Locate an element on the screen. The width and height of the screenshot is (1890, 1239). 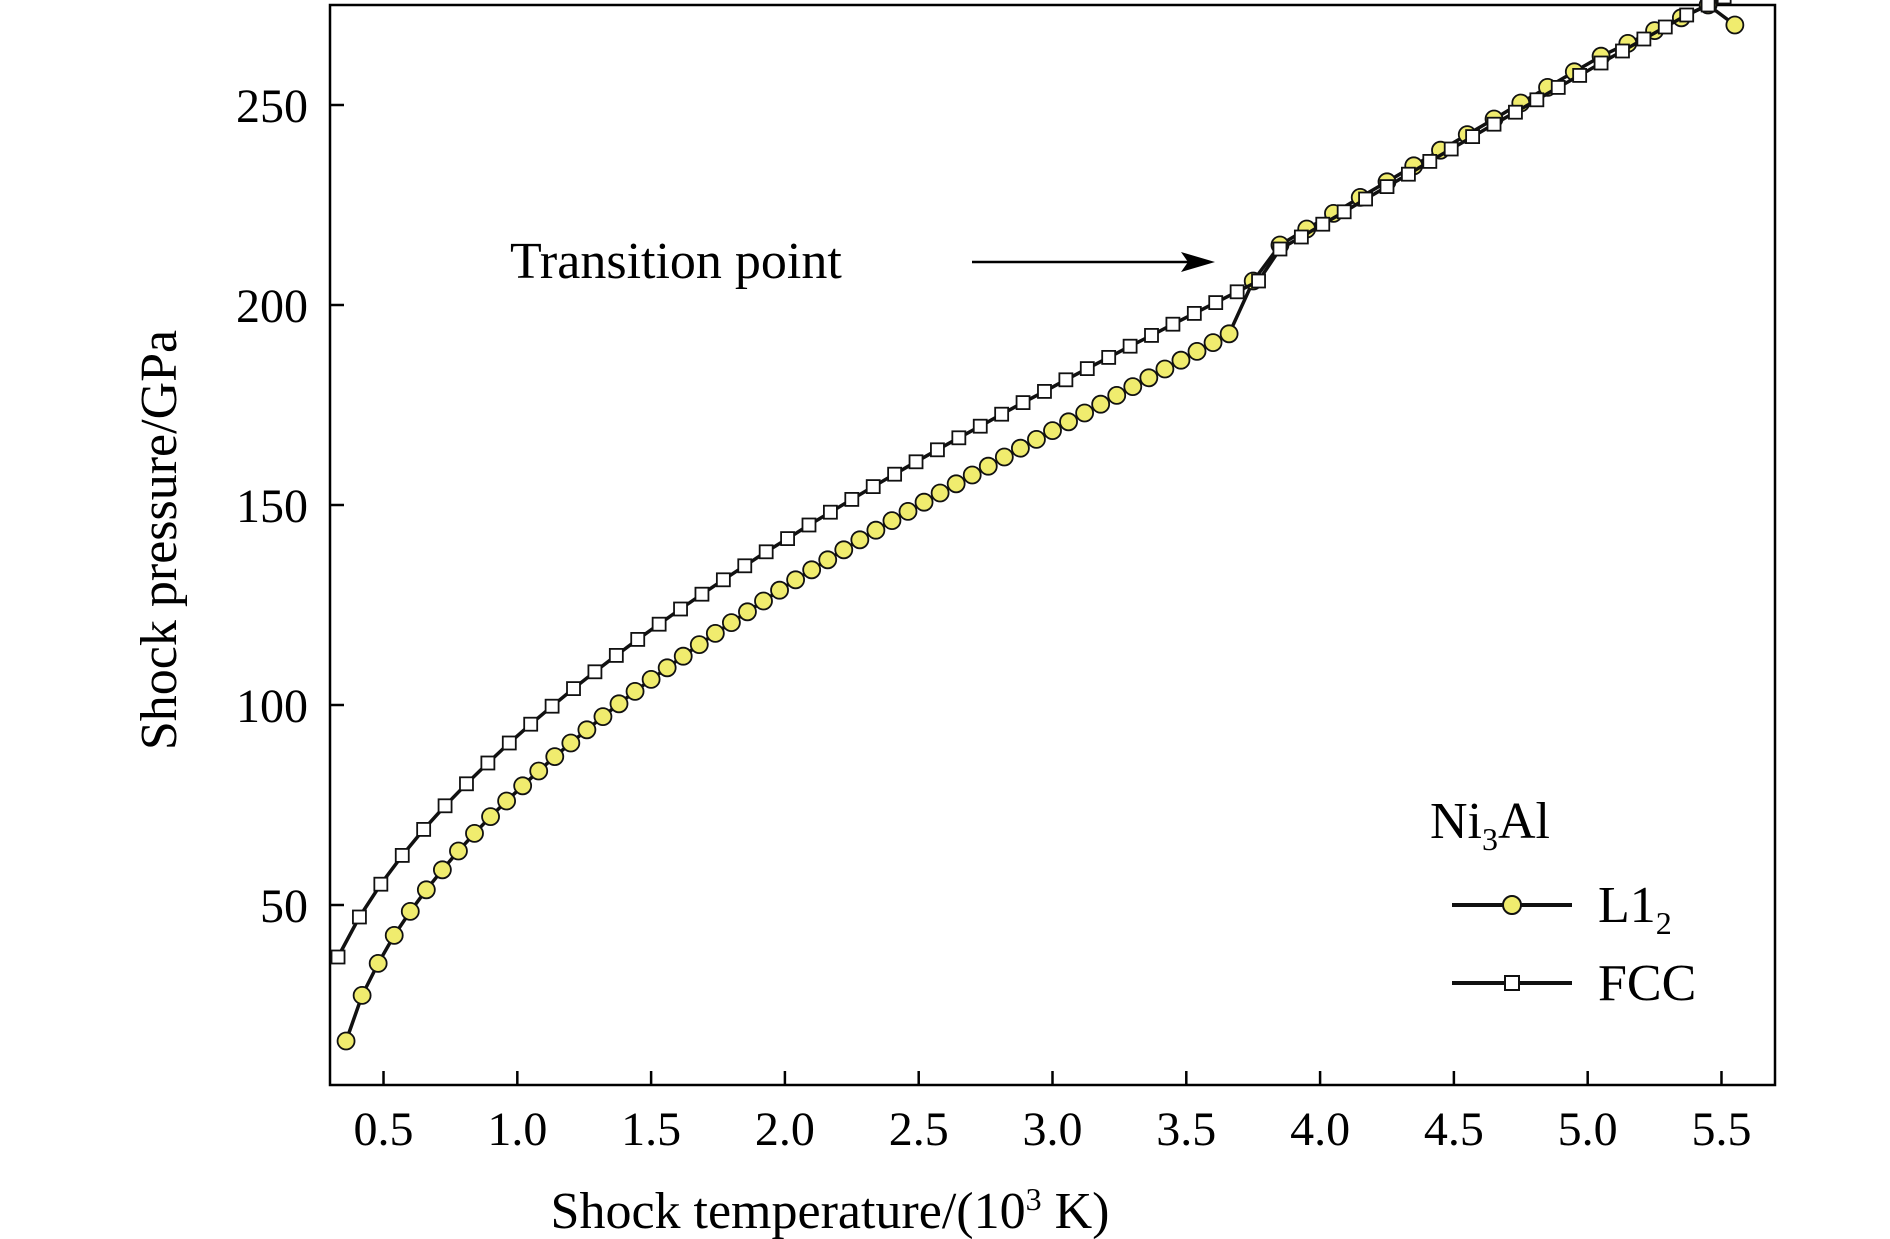
annotation-text: Transition point is located at coordinates (676, 261).